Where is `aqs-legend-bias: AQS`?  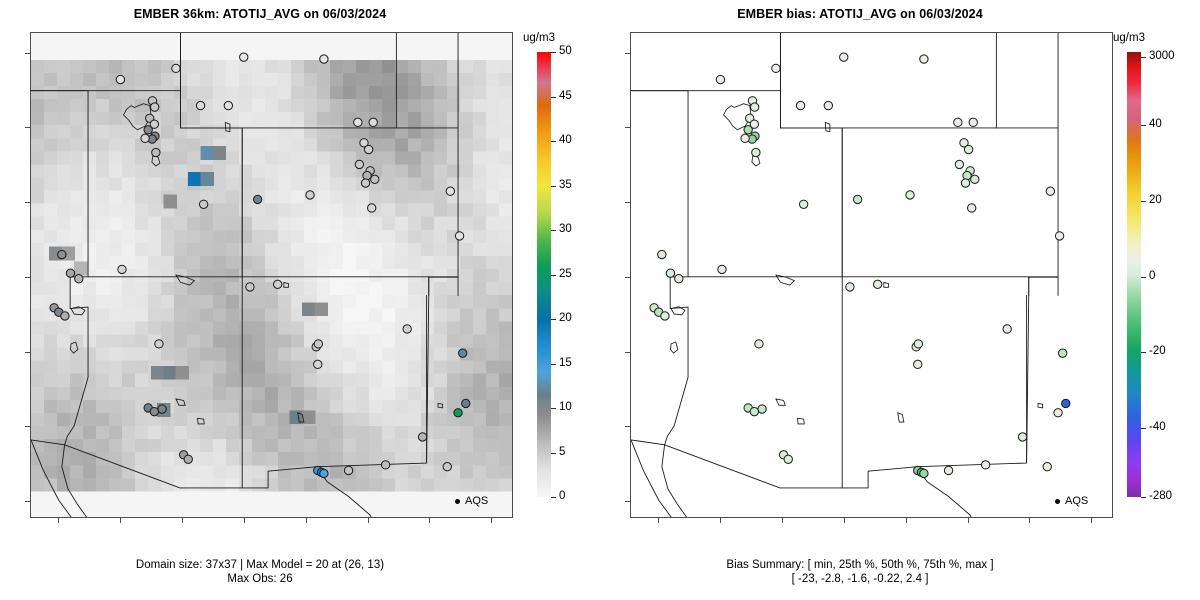
aqs-legend-bias: AQS is located at coordinates (1071, 501).